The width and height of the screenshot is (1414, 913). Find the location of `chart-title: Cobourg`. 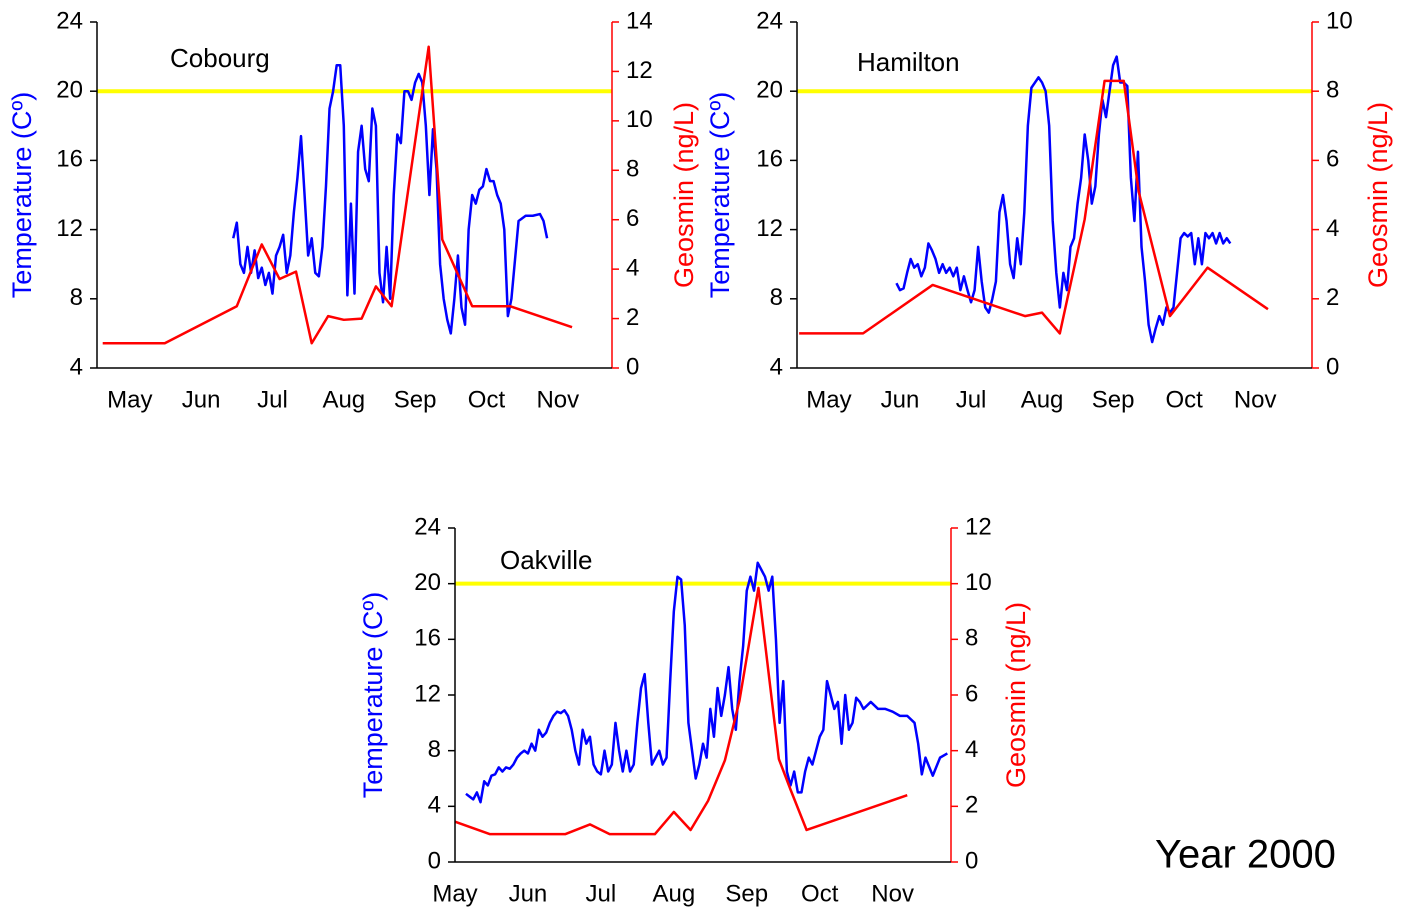

chart-title: Cobourg is located at coordinates (220, 58).